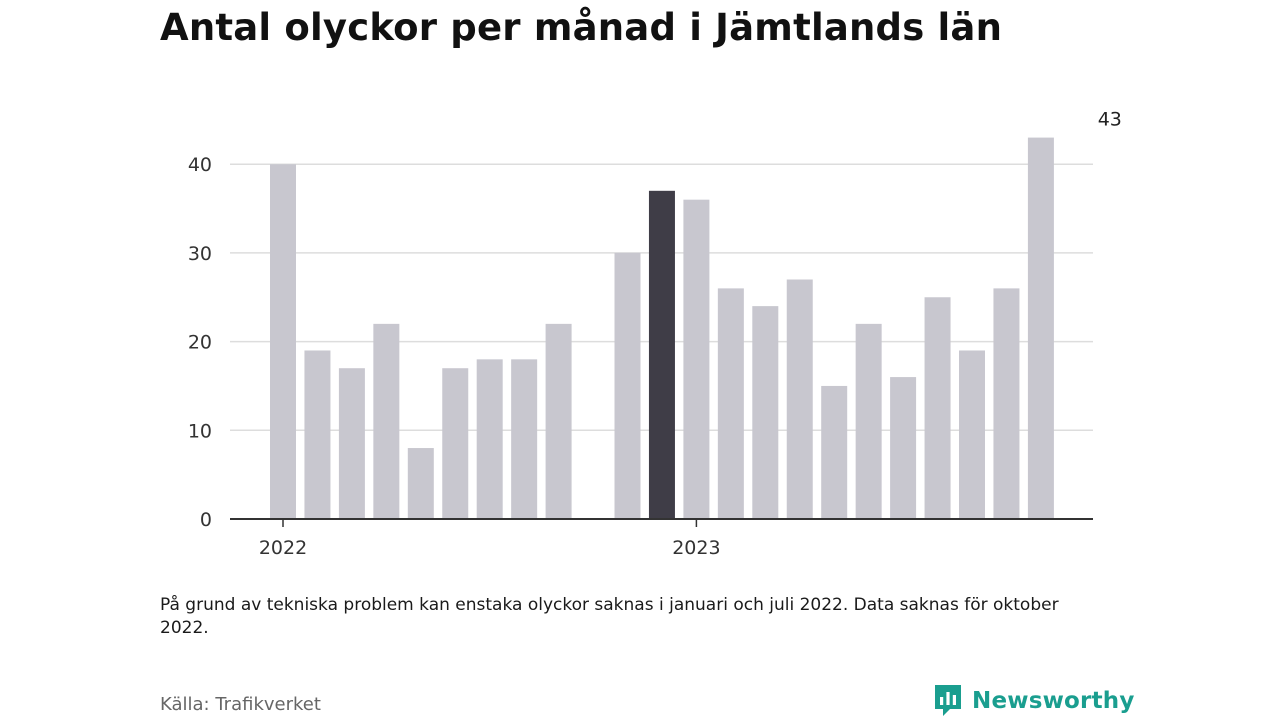 This screenshot has height=720, width=1280. What do you see at coordinates (1053, 701) in the screenshot?
I see `brand-name: Newsworthy` at bounding box center [1053, 701].